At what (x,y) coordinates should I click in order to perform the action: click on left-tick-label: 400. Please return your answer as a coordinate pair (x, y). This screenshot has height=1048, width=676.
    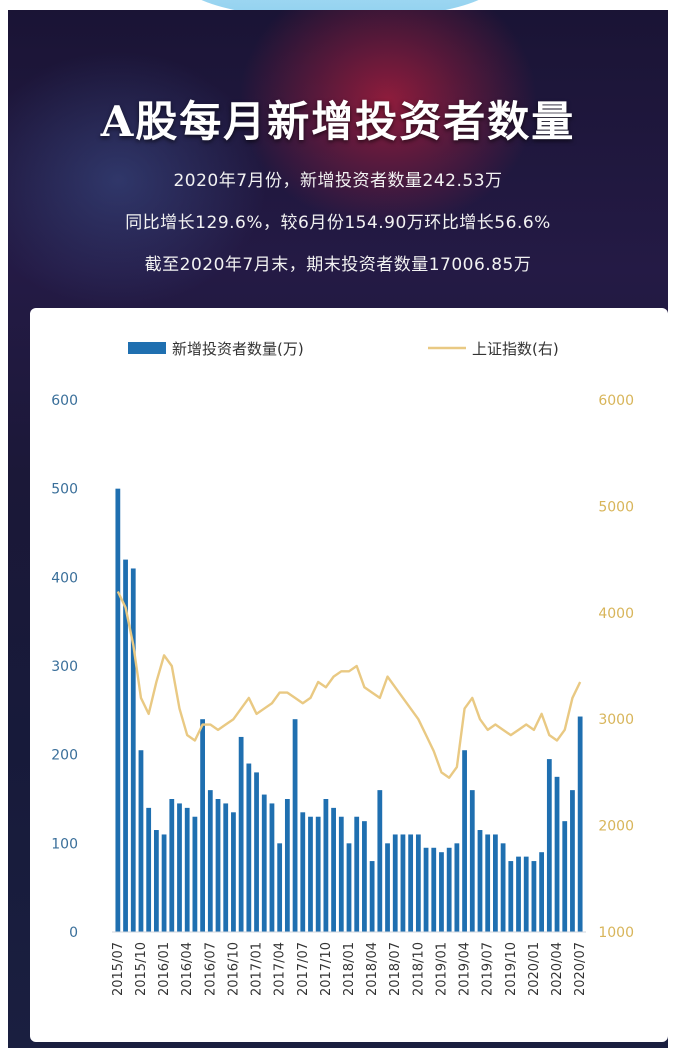
    Looking at the image, I should click on (64, 578).